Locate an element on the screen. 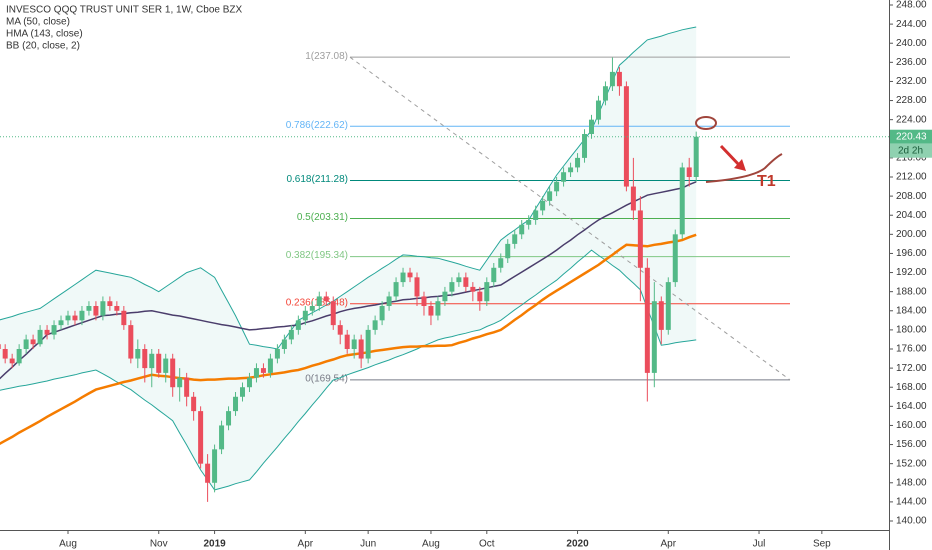  arrow-drawing is located at coordinates (731, 156).